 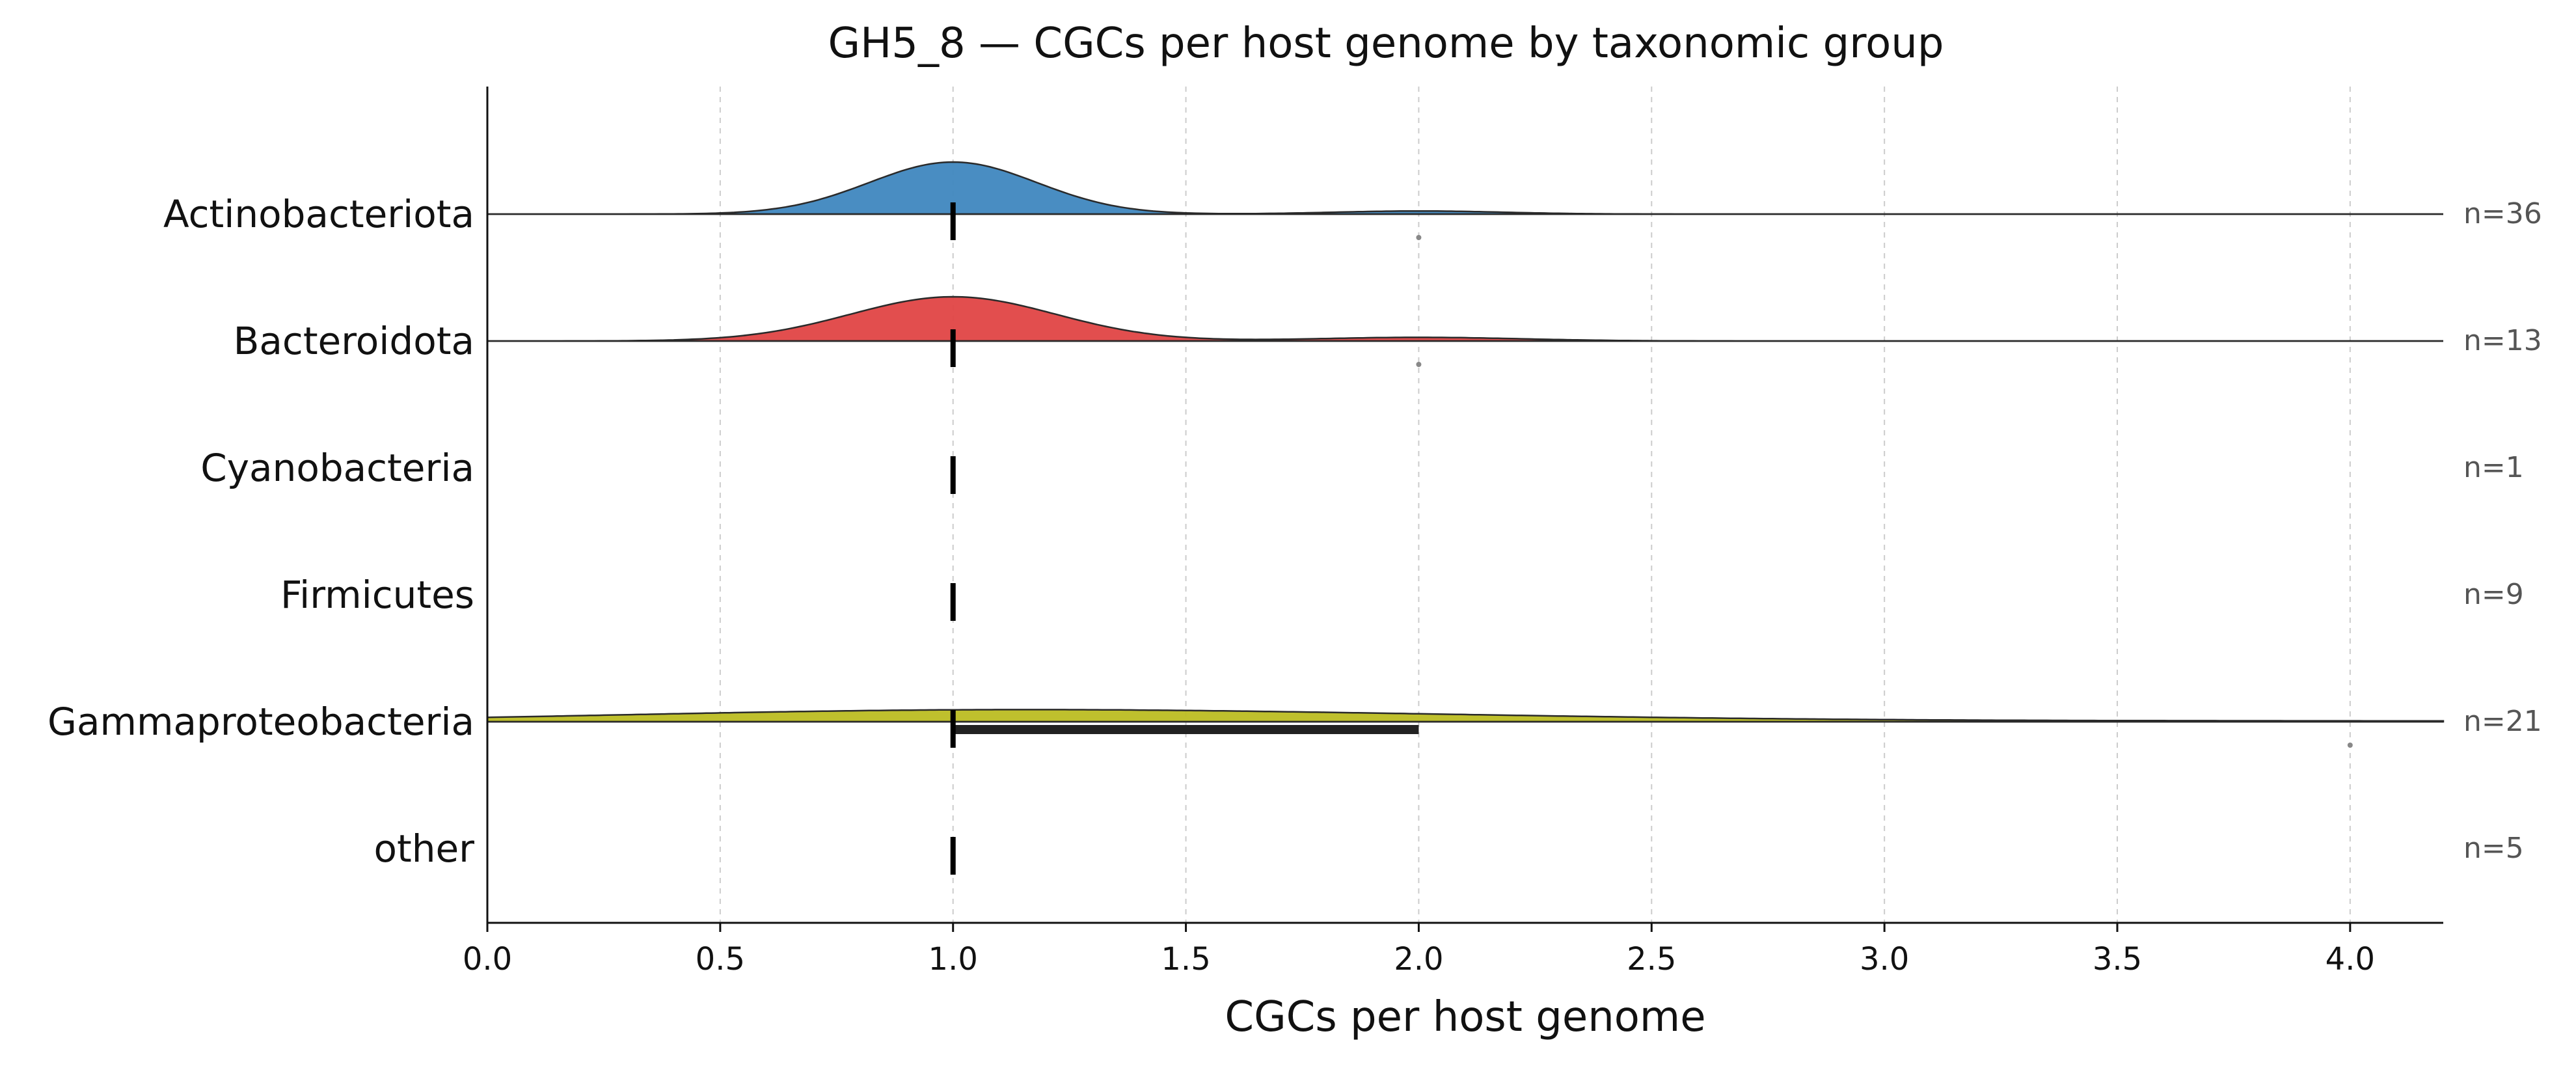 What do you see at coordinates (1185, 959) in the screenshot?
I see `x-tick-label: 1.5` at bounding box center [1185, 959].